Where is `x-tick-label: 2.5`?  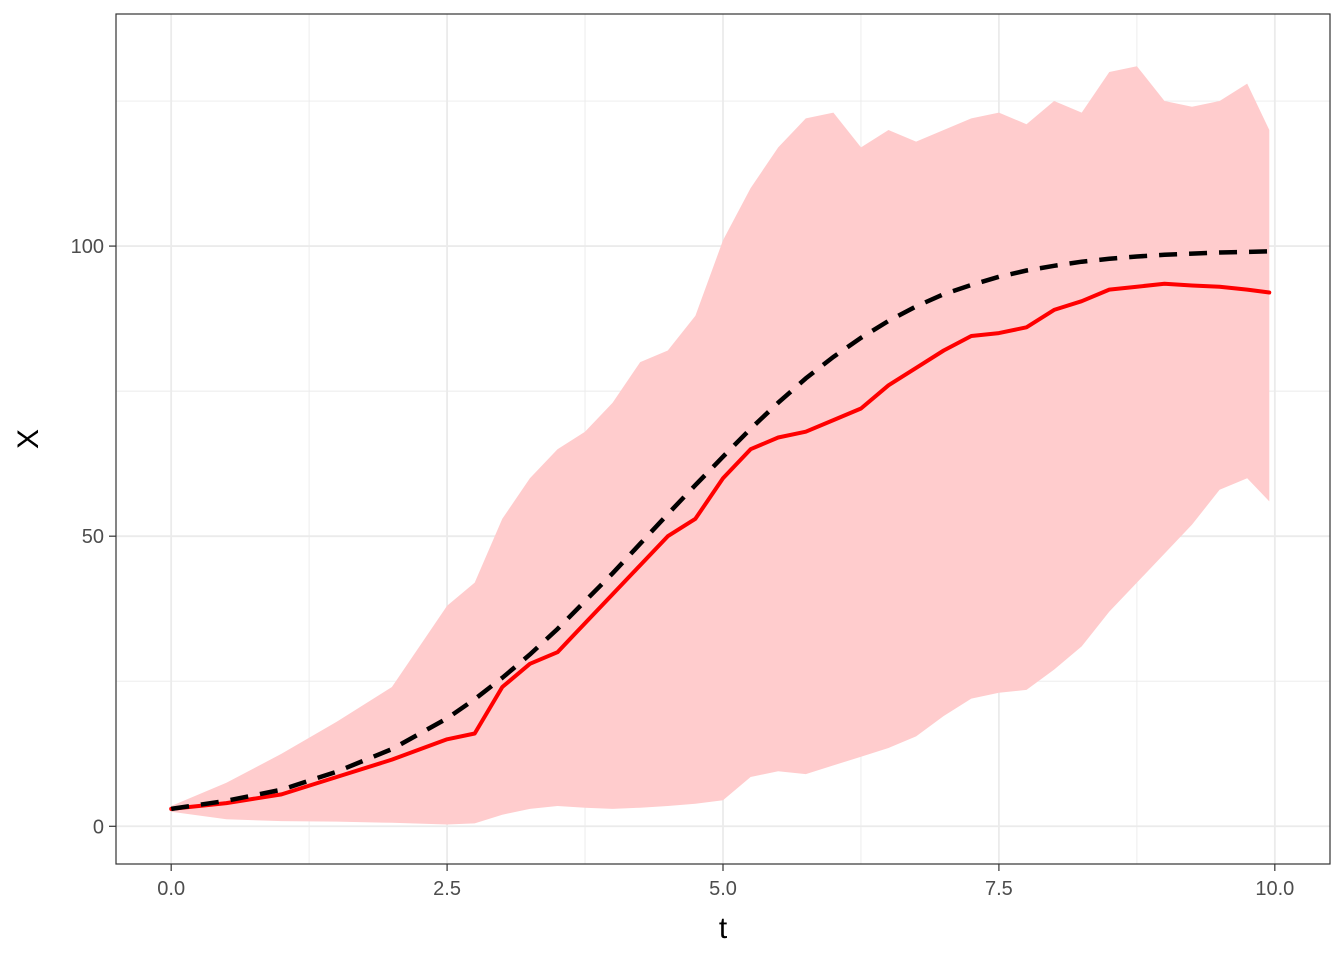
x-tick-label: 2.5 is located at coordinates (447, 889).